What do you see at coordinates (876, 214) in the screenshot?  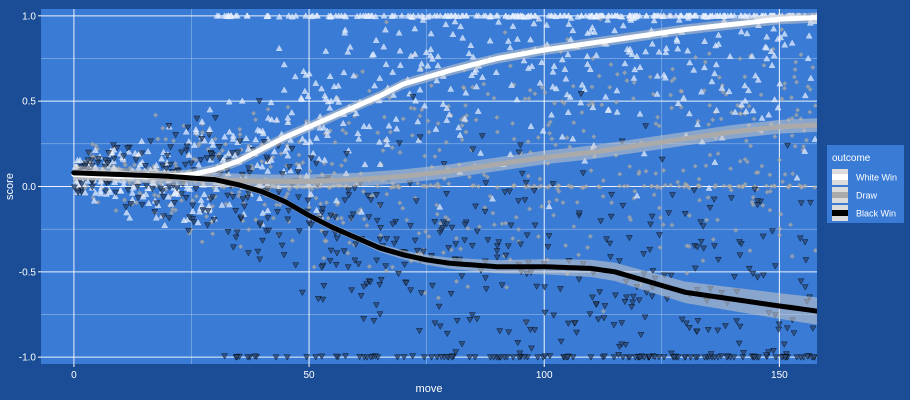 I see `legend-label: Black Win` at bounding box center [876, 214].